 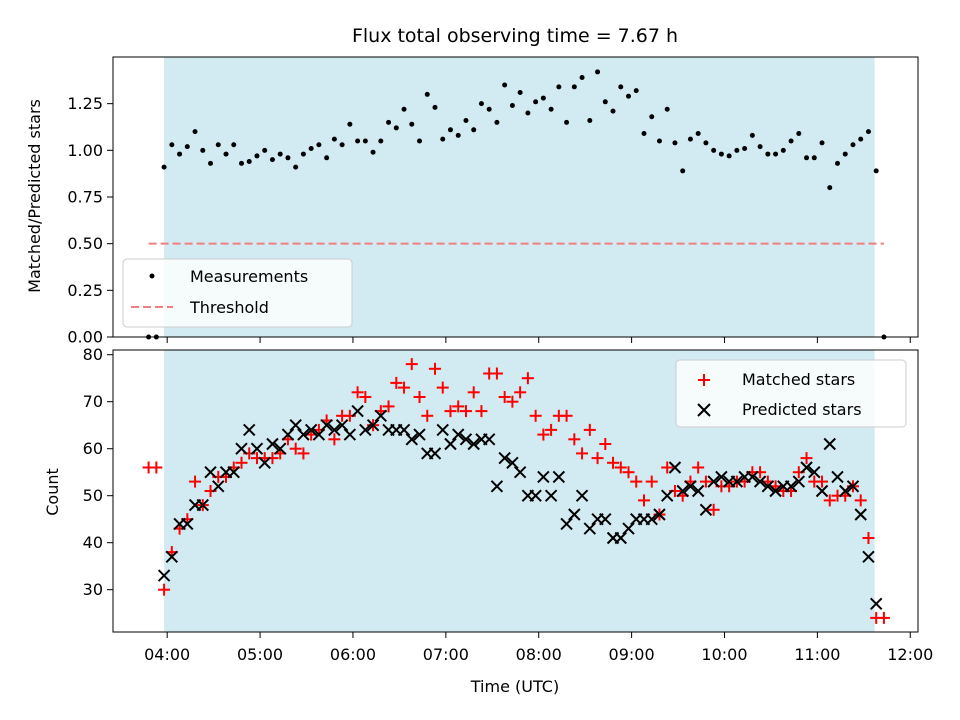 What do you see at coordinates (85, 197) in the screenshot?
I see `y-tick-label: 0.75` at bounding box center [85, 197].